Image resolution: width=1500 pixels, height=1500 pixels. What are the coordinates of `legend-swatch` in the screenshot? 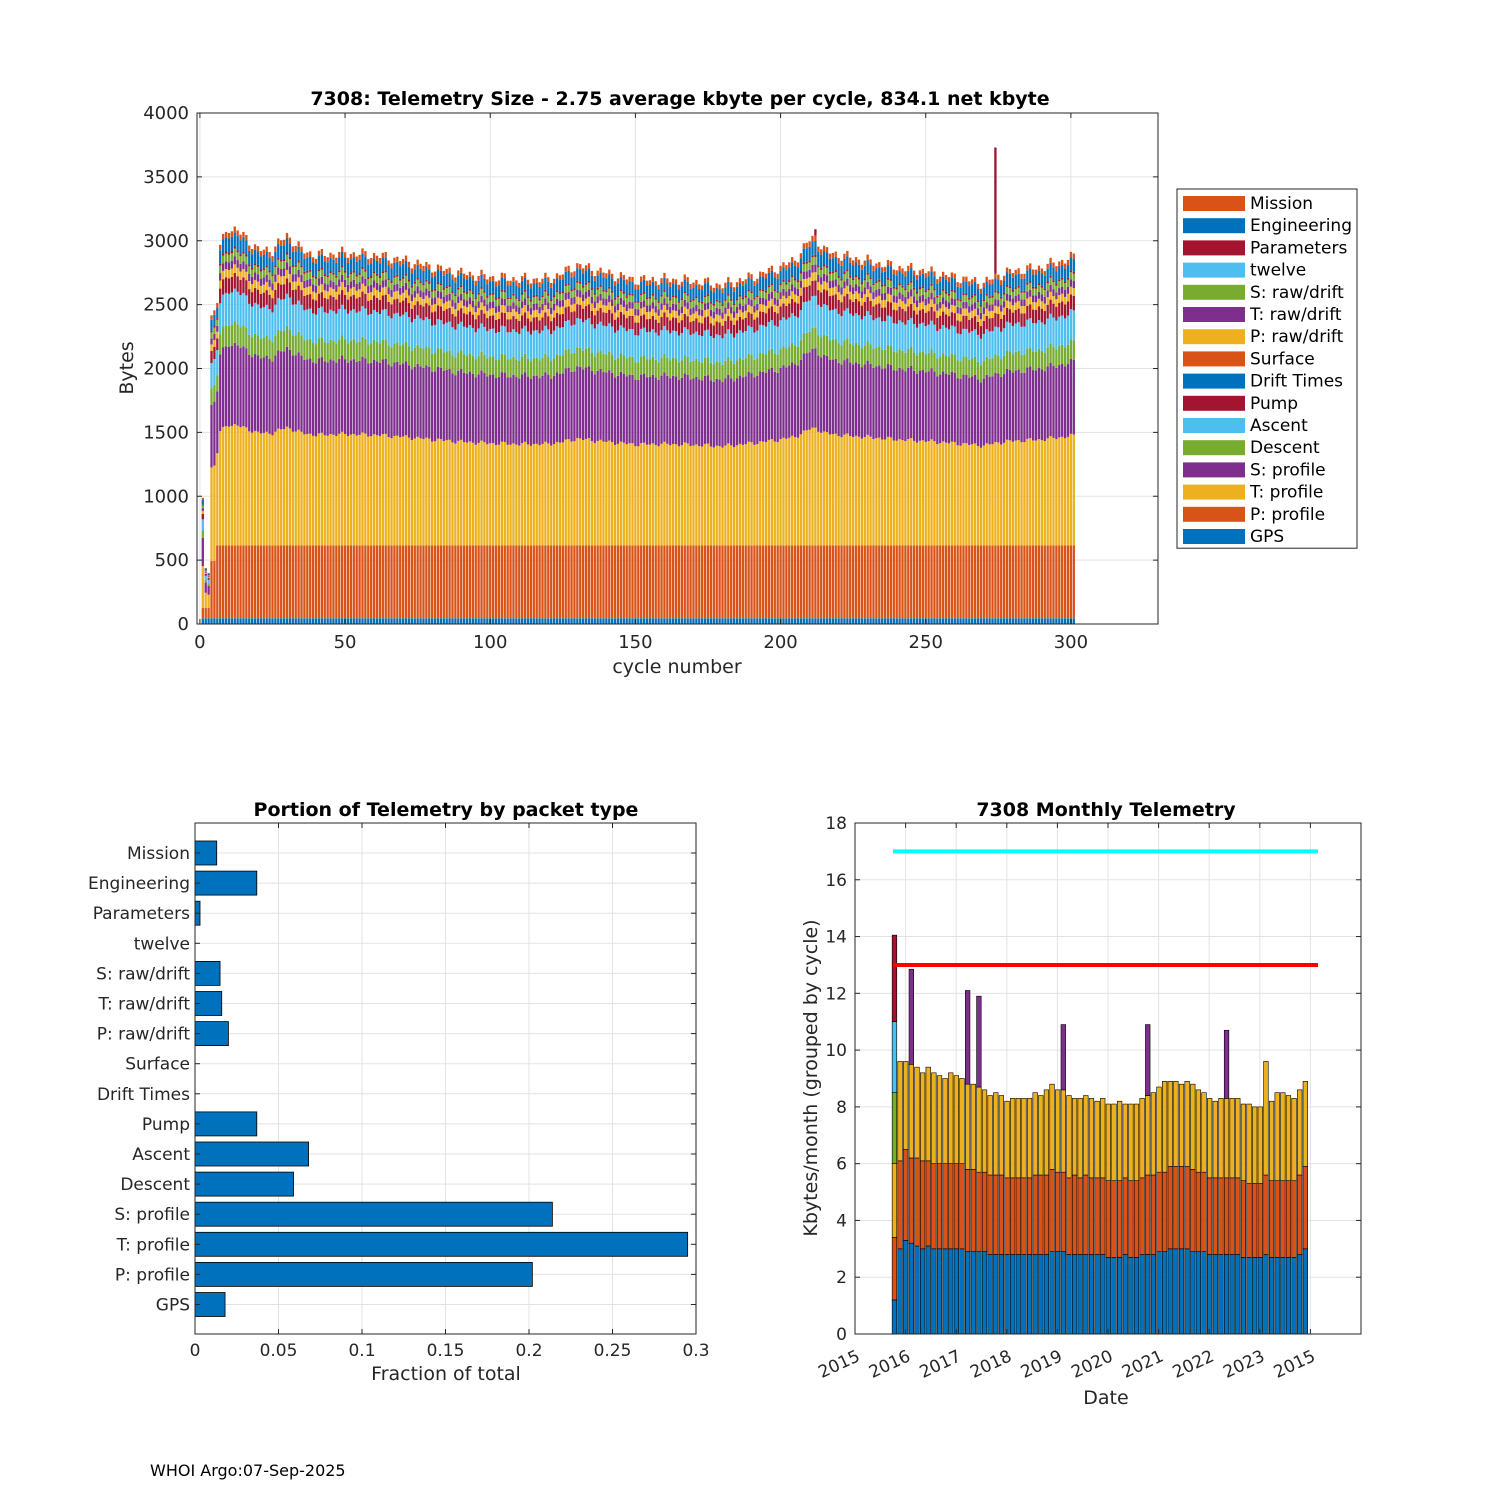 It's located at (1214, 425).